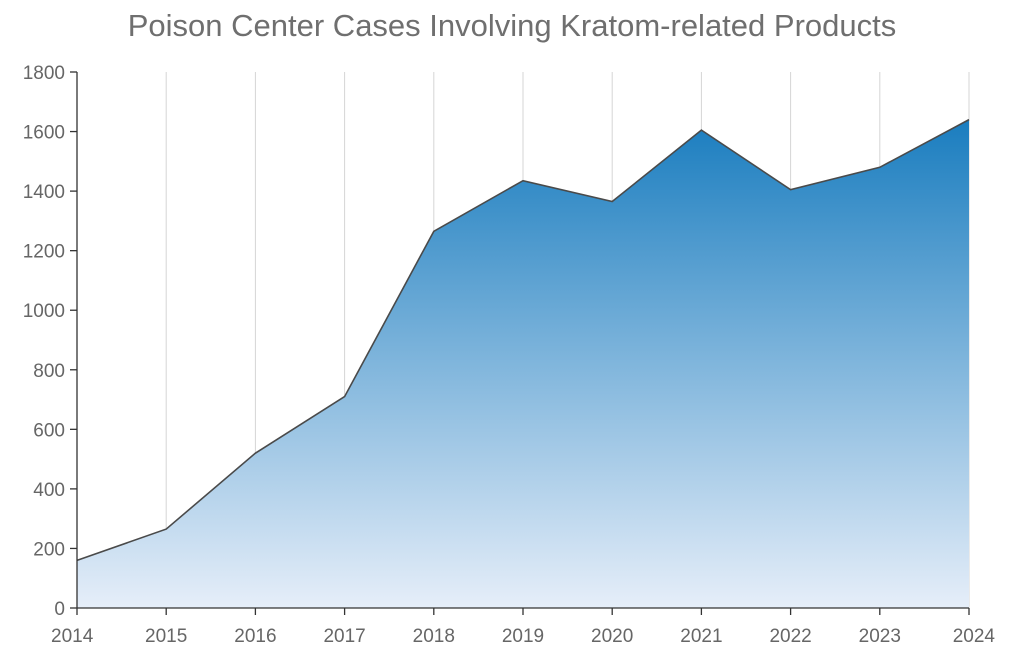 The width and height of the screenshot is (1024, 663). What do you see at coordinates (166, 636) in the screenshot?
I see `x-tick-label-2015: 2015` at bounding box center [166, 636].